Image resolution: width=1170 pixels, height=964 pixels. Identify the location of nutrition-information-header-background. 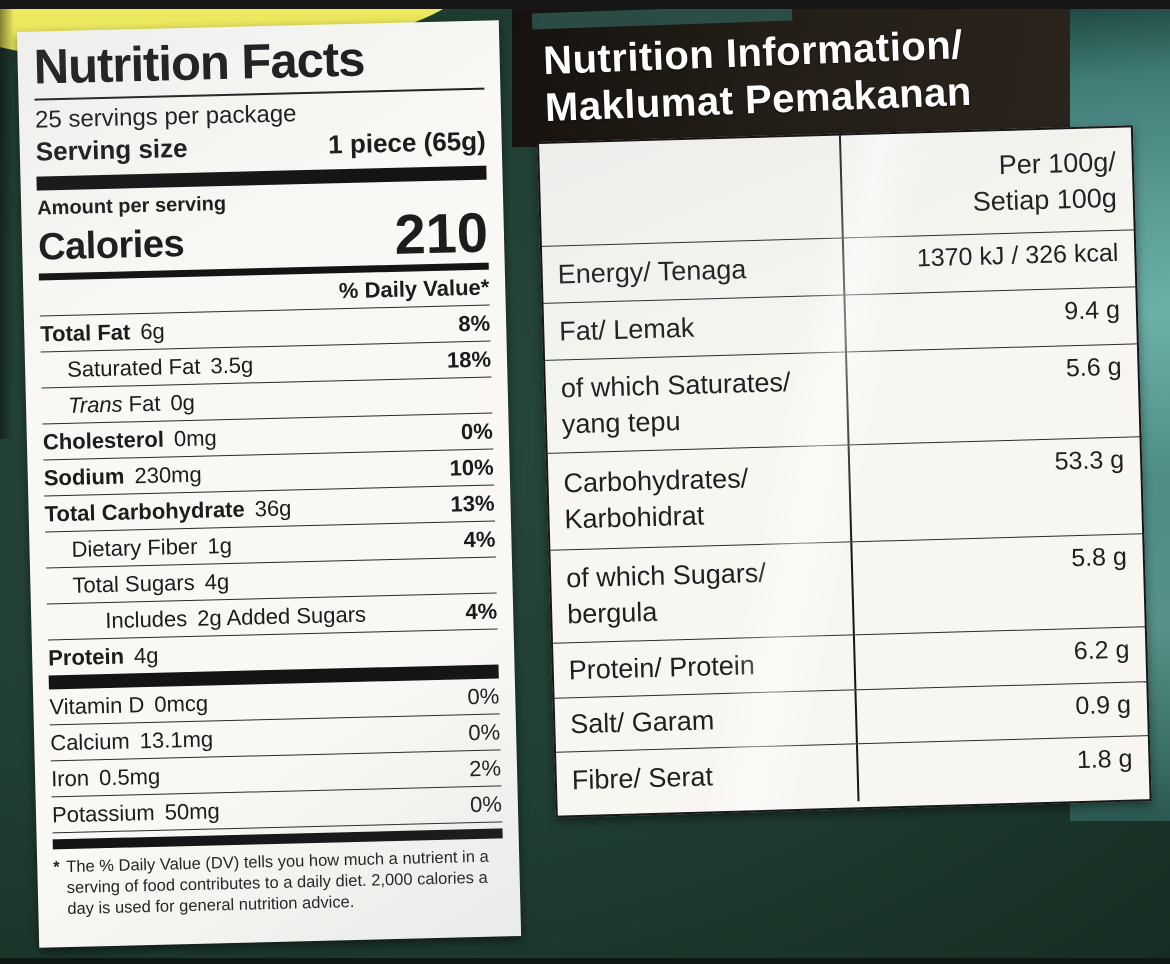
(795, 78).